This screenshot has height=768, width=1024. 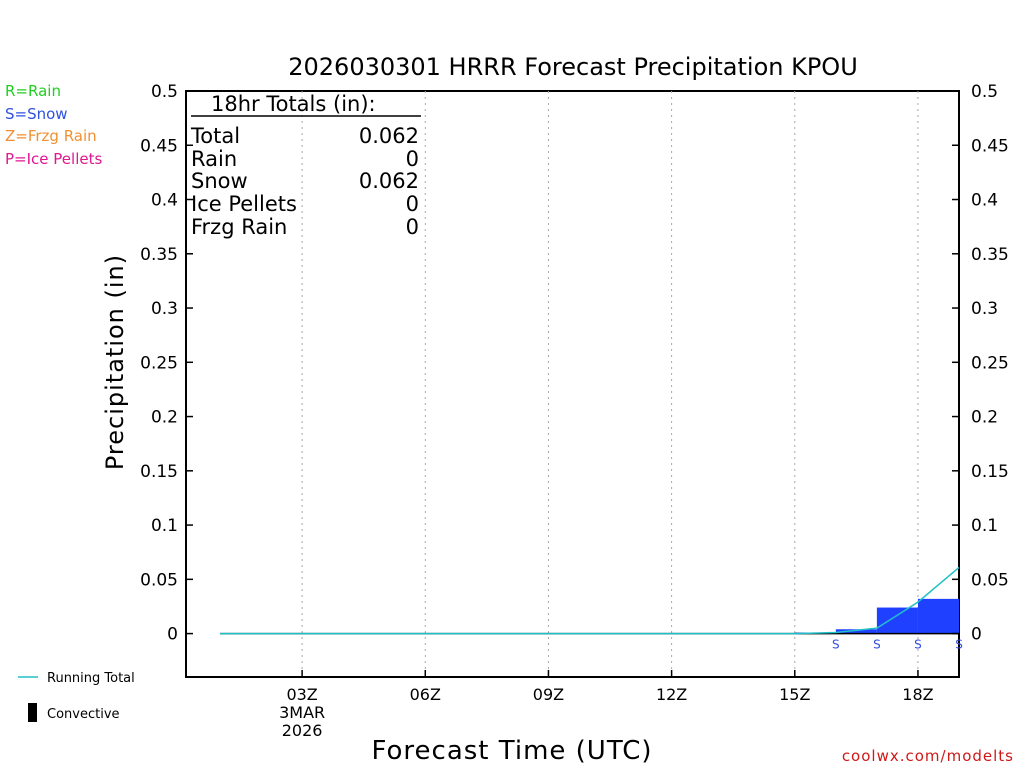 What do you see at coordinates (53, 159) in the screenshot?
I see `legend-ice-pellets: P=Ice Pellets` at bounding box center [53, 159].